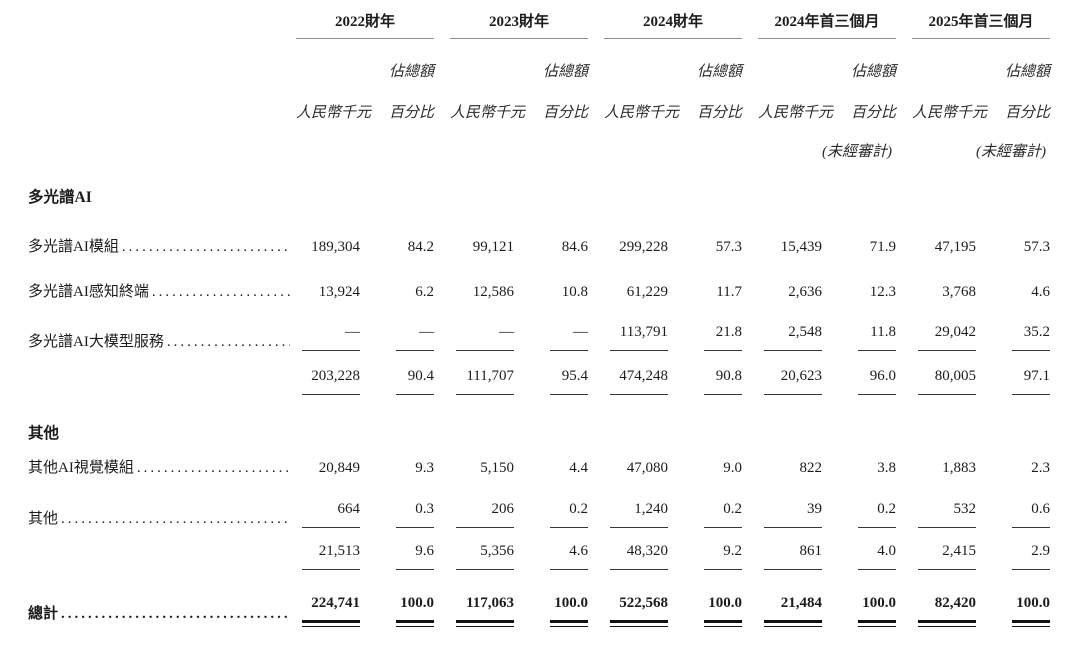  I want to click on row-label: 多光譜AI模組, so click(162, 245).